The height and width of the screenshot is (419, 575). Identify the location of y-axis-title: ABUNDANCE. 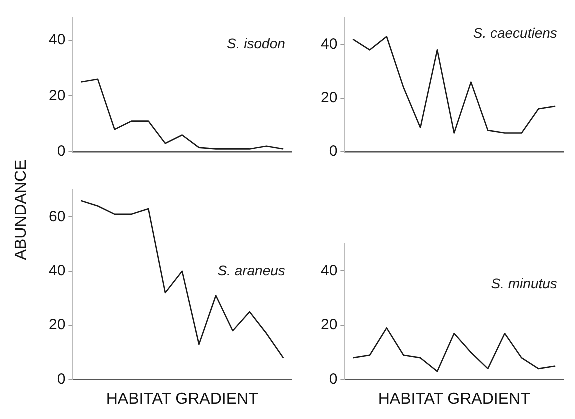
(22, 210).